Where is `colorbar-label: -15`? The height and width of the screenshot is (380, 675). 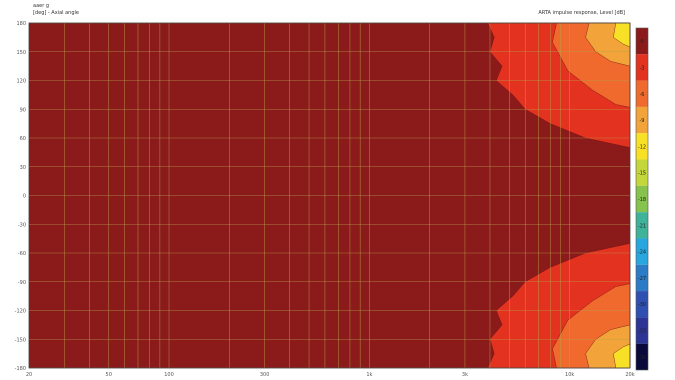 colorbar-label: -15 is located at coordinates (642, 174).